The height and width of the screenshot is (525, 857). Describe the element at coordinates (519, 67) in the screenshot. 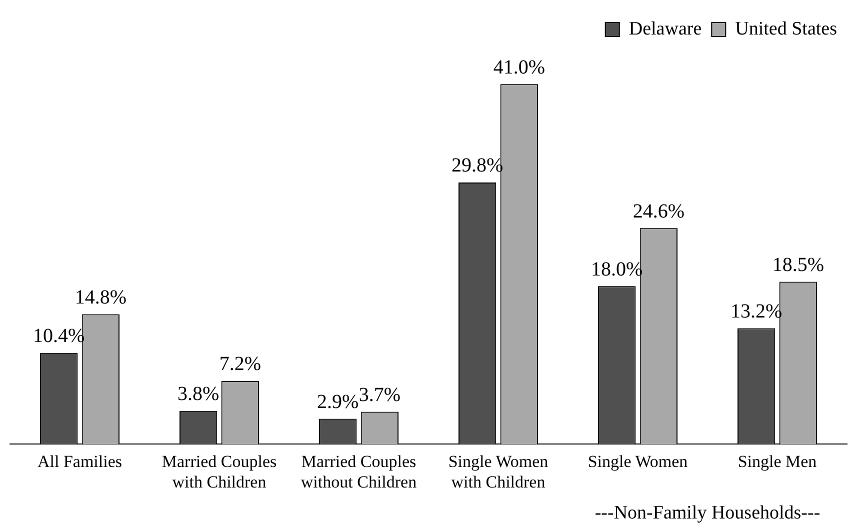

I see `data-label: 41.0%` at that location.